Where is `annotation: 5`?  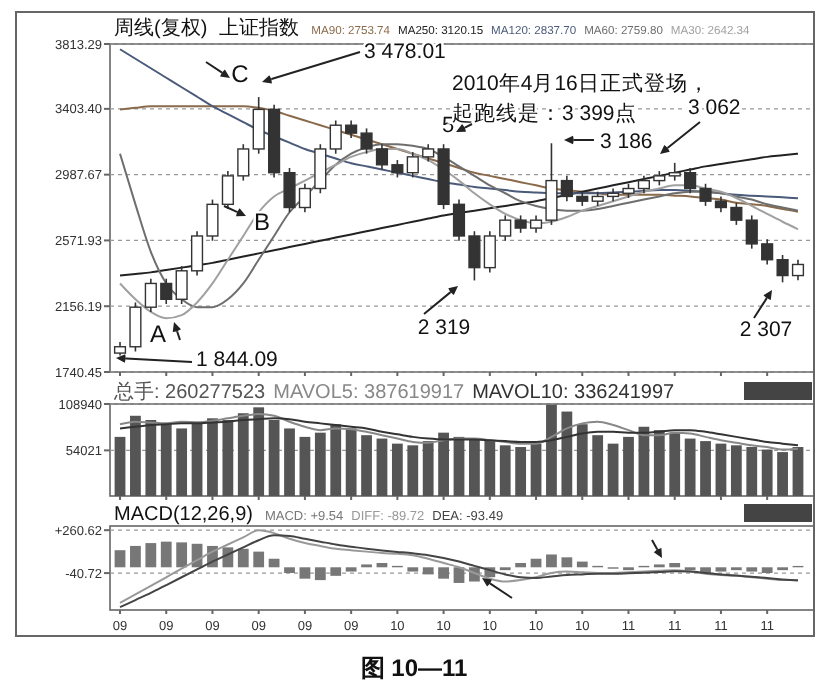
annotation: 5 is located at coordinates (448, 126).